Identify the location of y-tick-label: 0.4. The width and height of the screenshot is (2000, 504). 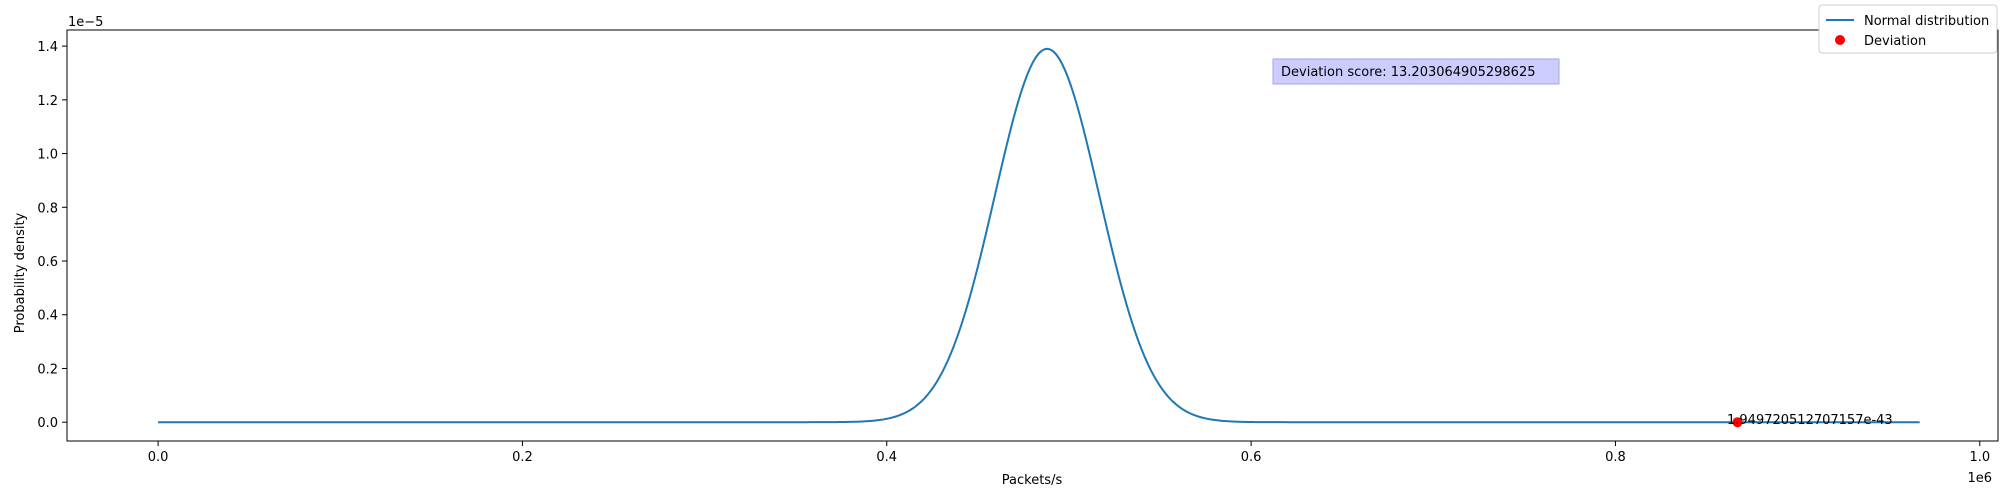
(47, 316).